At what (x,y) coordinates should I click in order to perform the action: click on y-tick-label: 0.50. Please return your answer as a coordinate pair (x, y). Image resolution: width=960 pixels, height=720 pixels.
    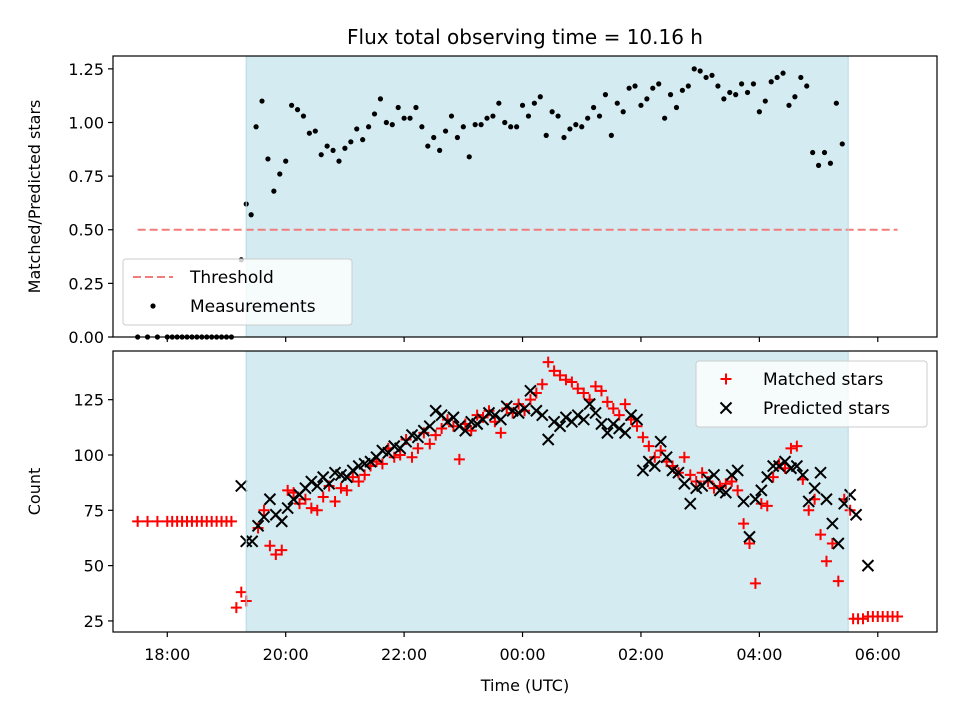
    Looking at the image, I should click on (86, 230).